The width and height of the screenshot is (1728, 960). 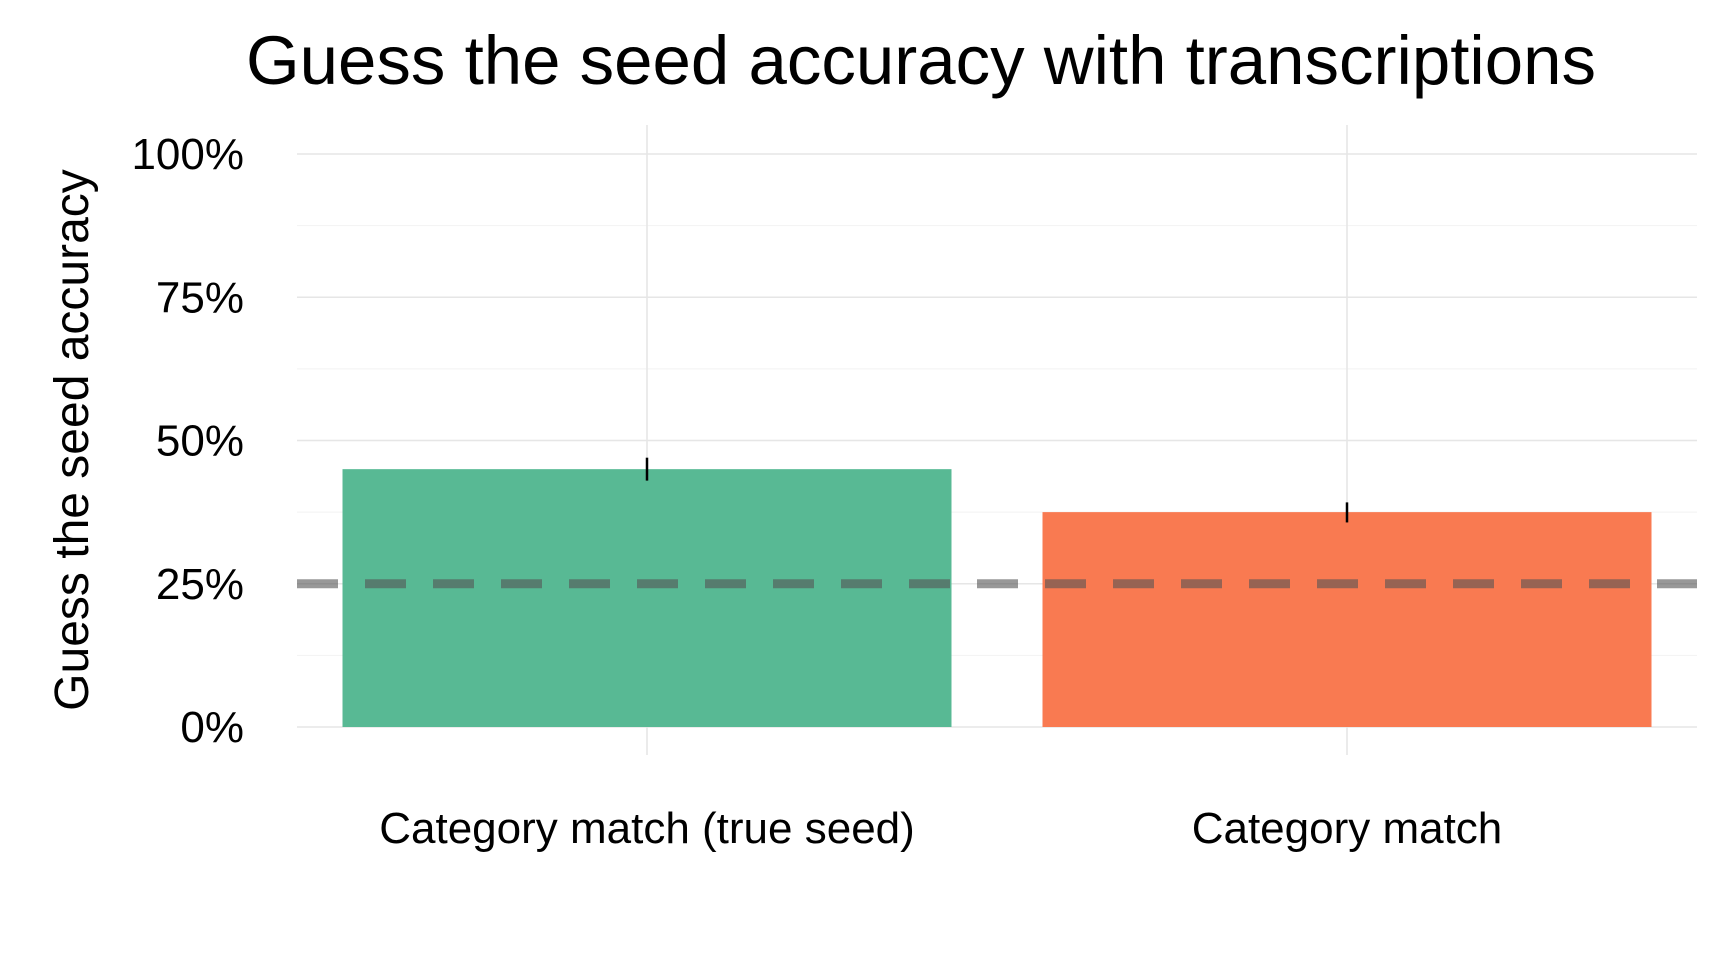 I want to click on x-tick-label: Category match (true seed), so click(x=647, y=828).